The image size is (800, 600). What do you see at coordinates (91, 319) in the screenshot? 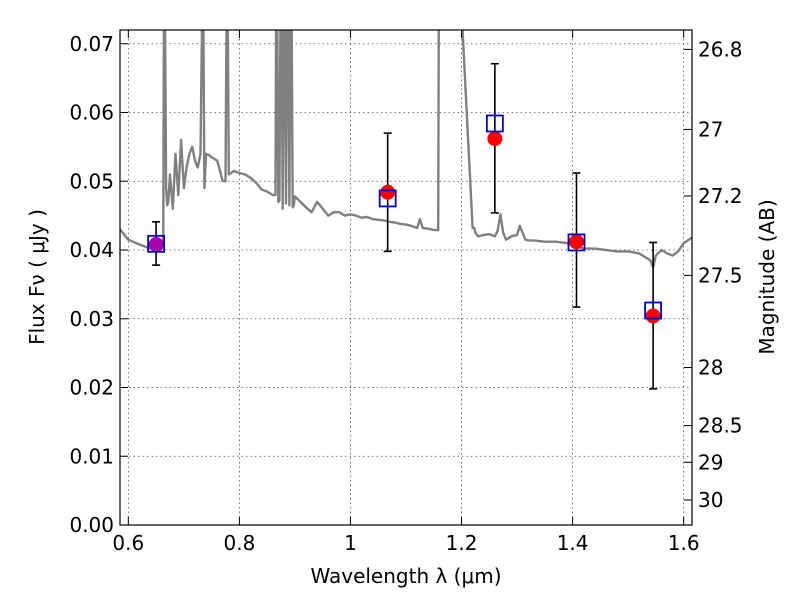
I see `y-tick-label: 0.03` at bounding box center [91, 319].